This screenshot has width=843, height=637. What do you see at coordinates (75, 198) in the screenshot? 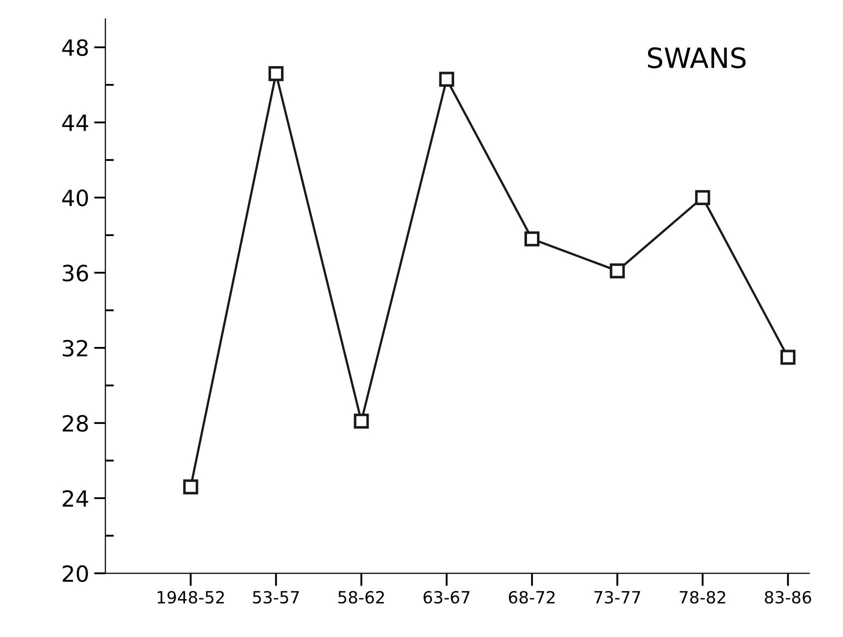
I see `y-tick-label: 40` at bounding box center [75, 198].